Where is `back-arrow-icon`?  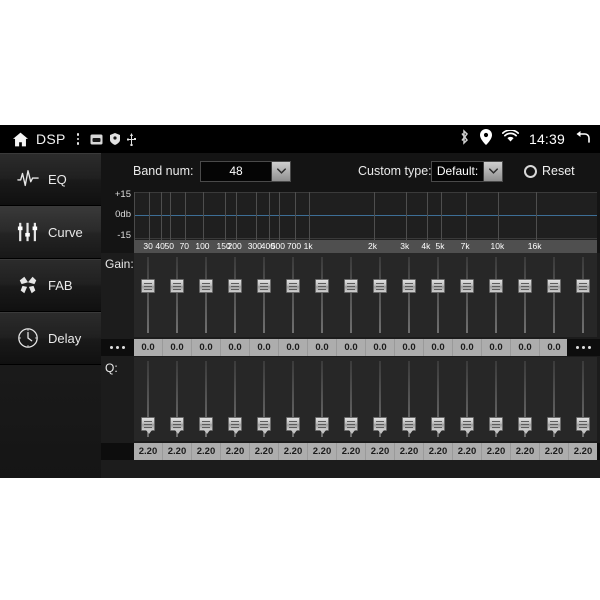
back-arrow-icon is located at coordinates (582, 139).